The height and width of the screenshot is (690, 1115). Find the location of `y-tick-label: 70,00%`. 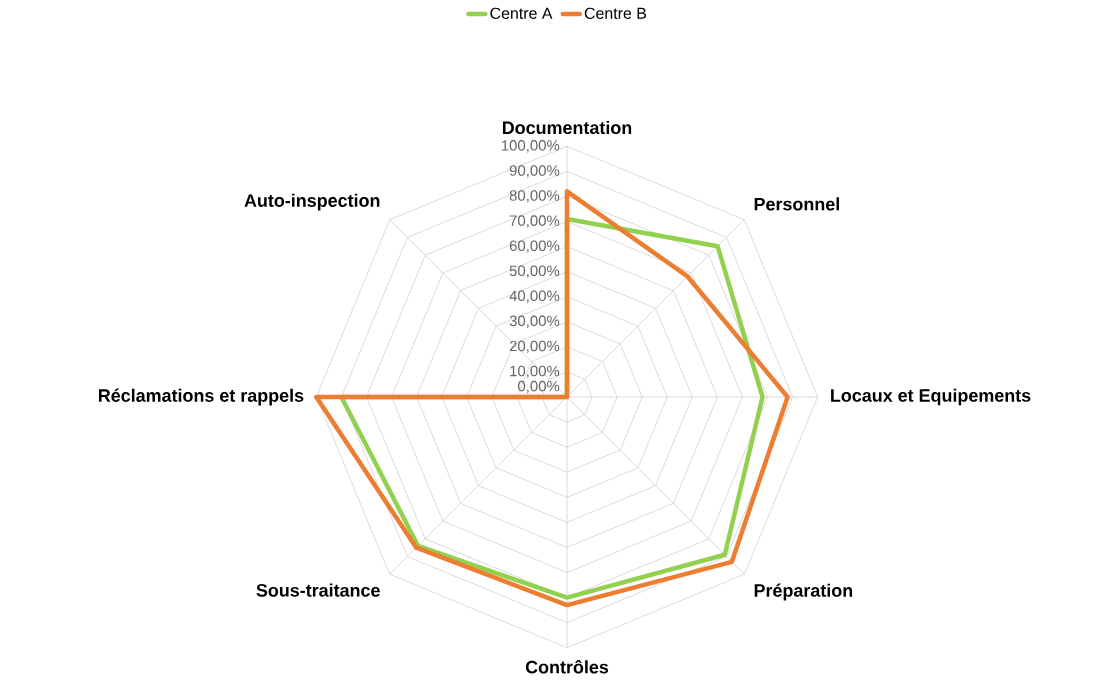

y-tick-label: 70,00% is located at coordinates (534, 221).